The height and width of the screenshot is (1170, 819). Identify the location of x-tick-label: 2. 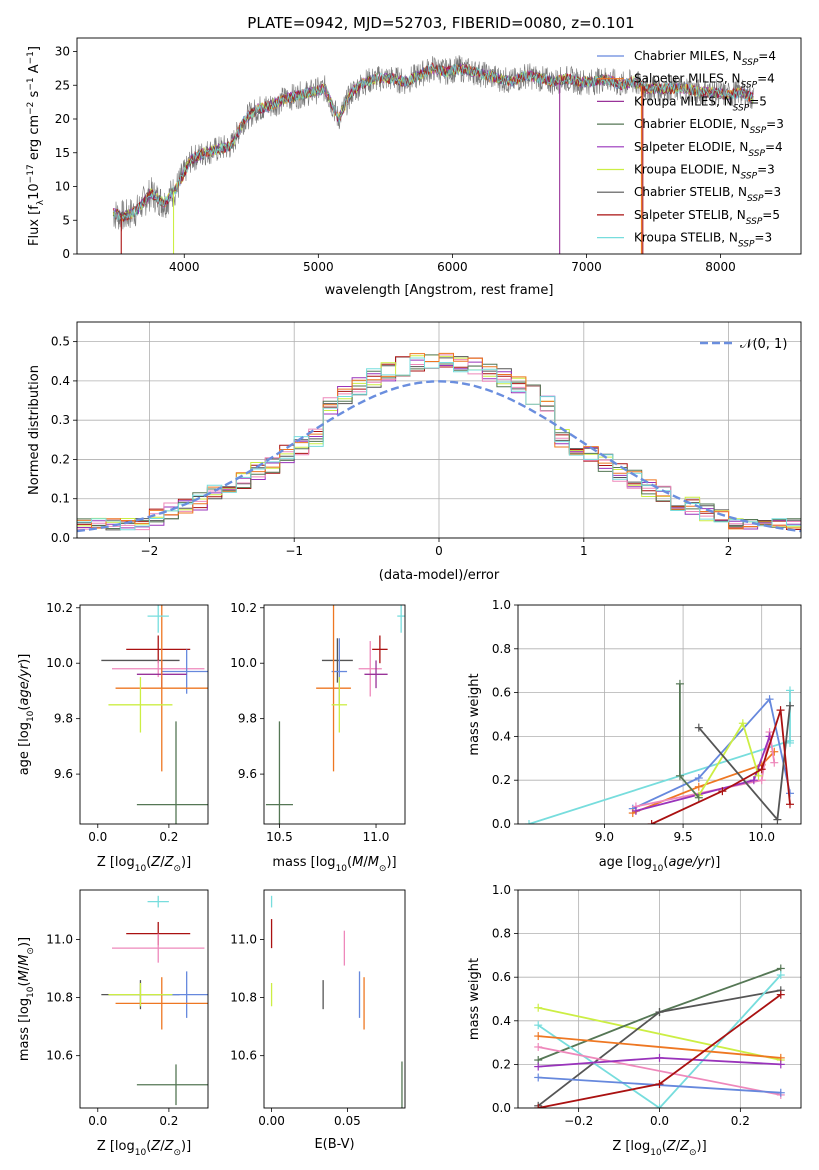
(729, 551).